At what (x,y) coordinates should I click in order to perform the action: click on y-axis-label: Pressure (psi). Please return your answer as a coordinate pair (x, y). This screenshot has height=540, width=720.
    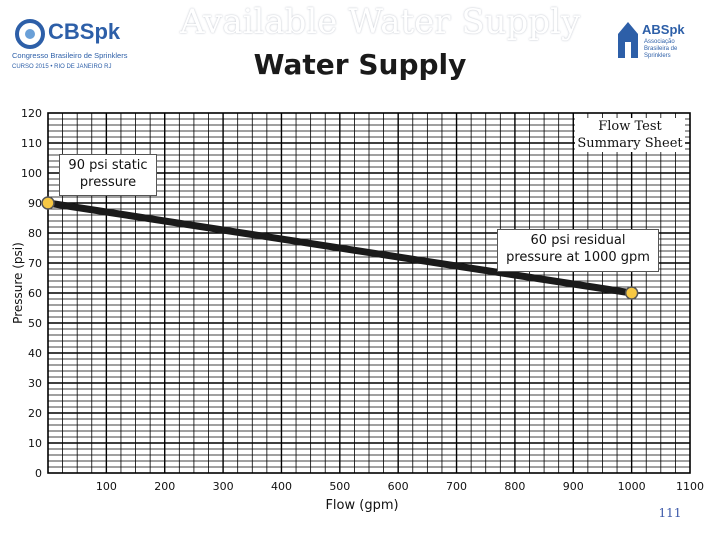
    Looking at the image, I should click on (18, 283).